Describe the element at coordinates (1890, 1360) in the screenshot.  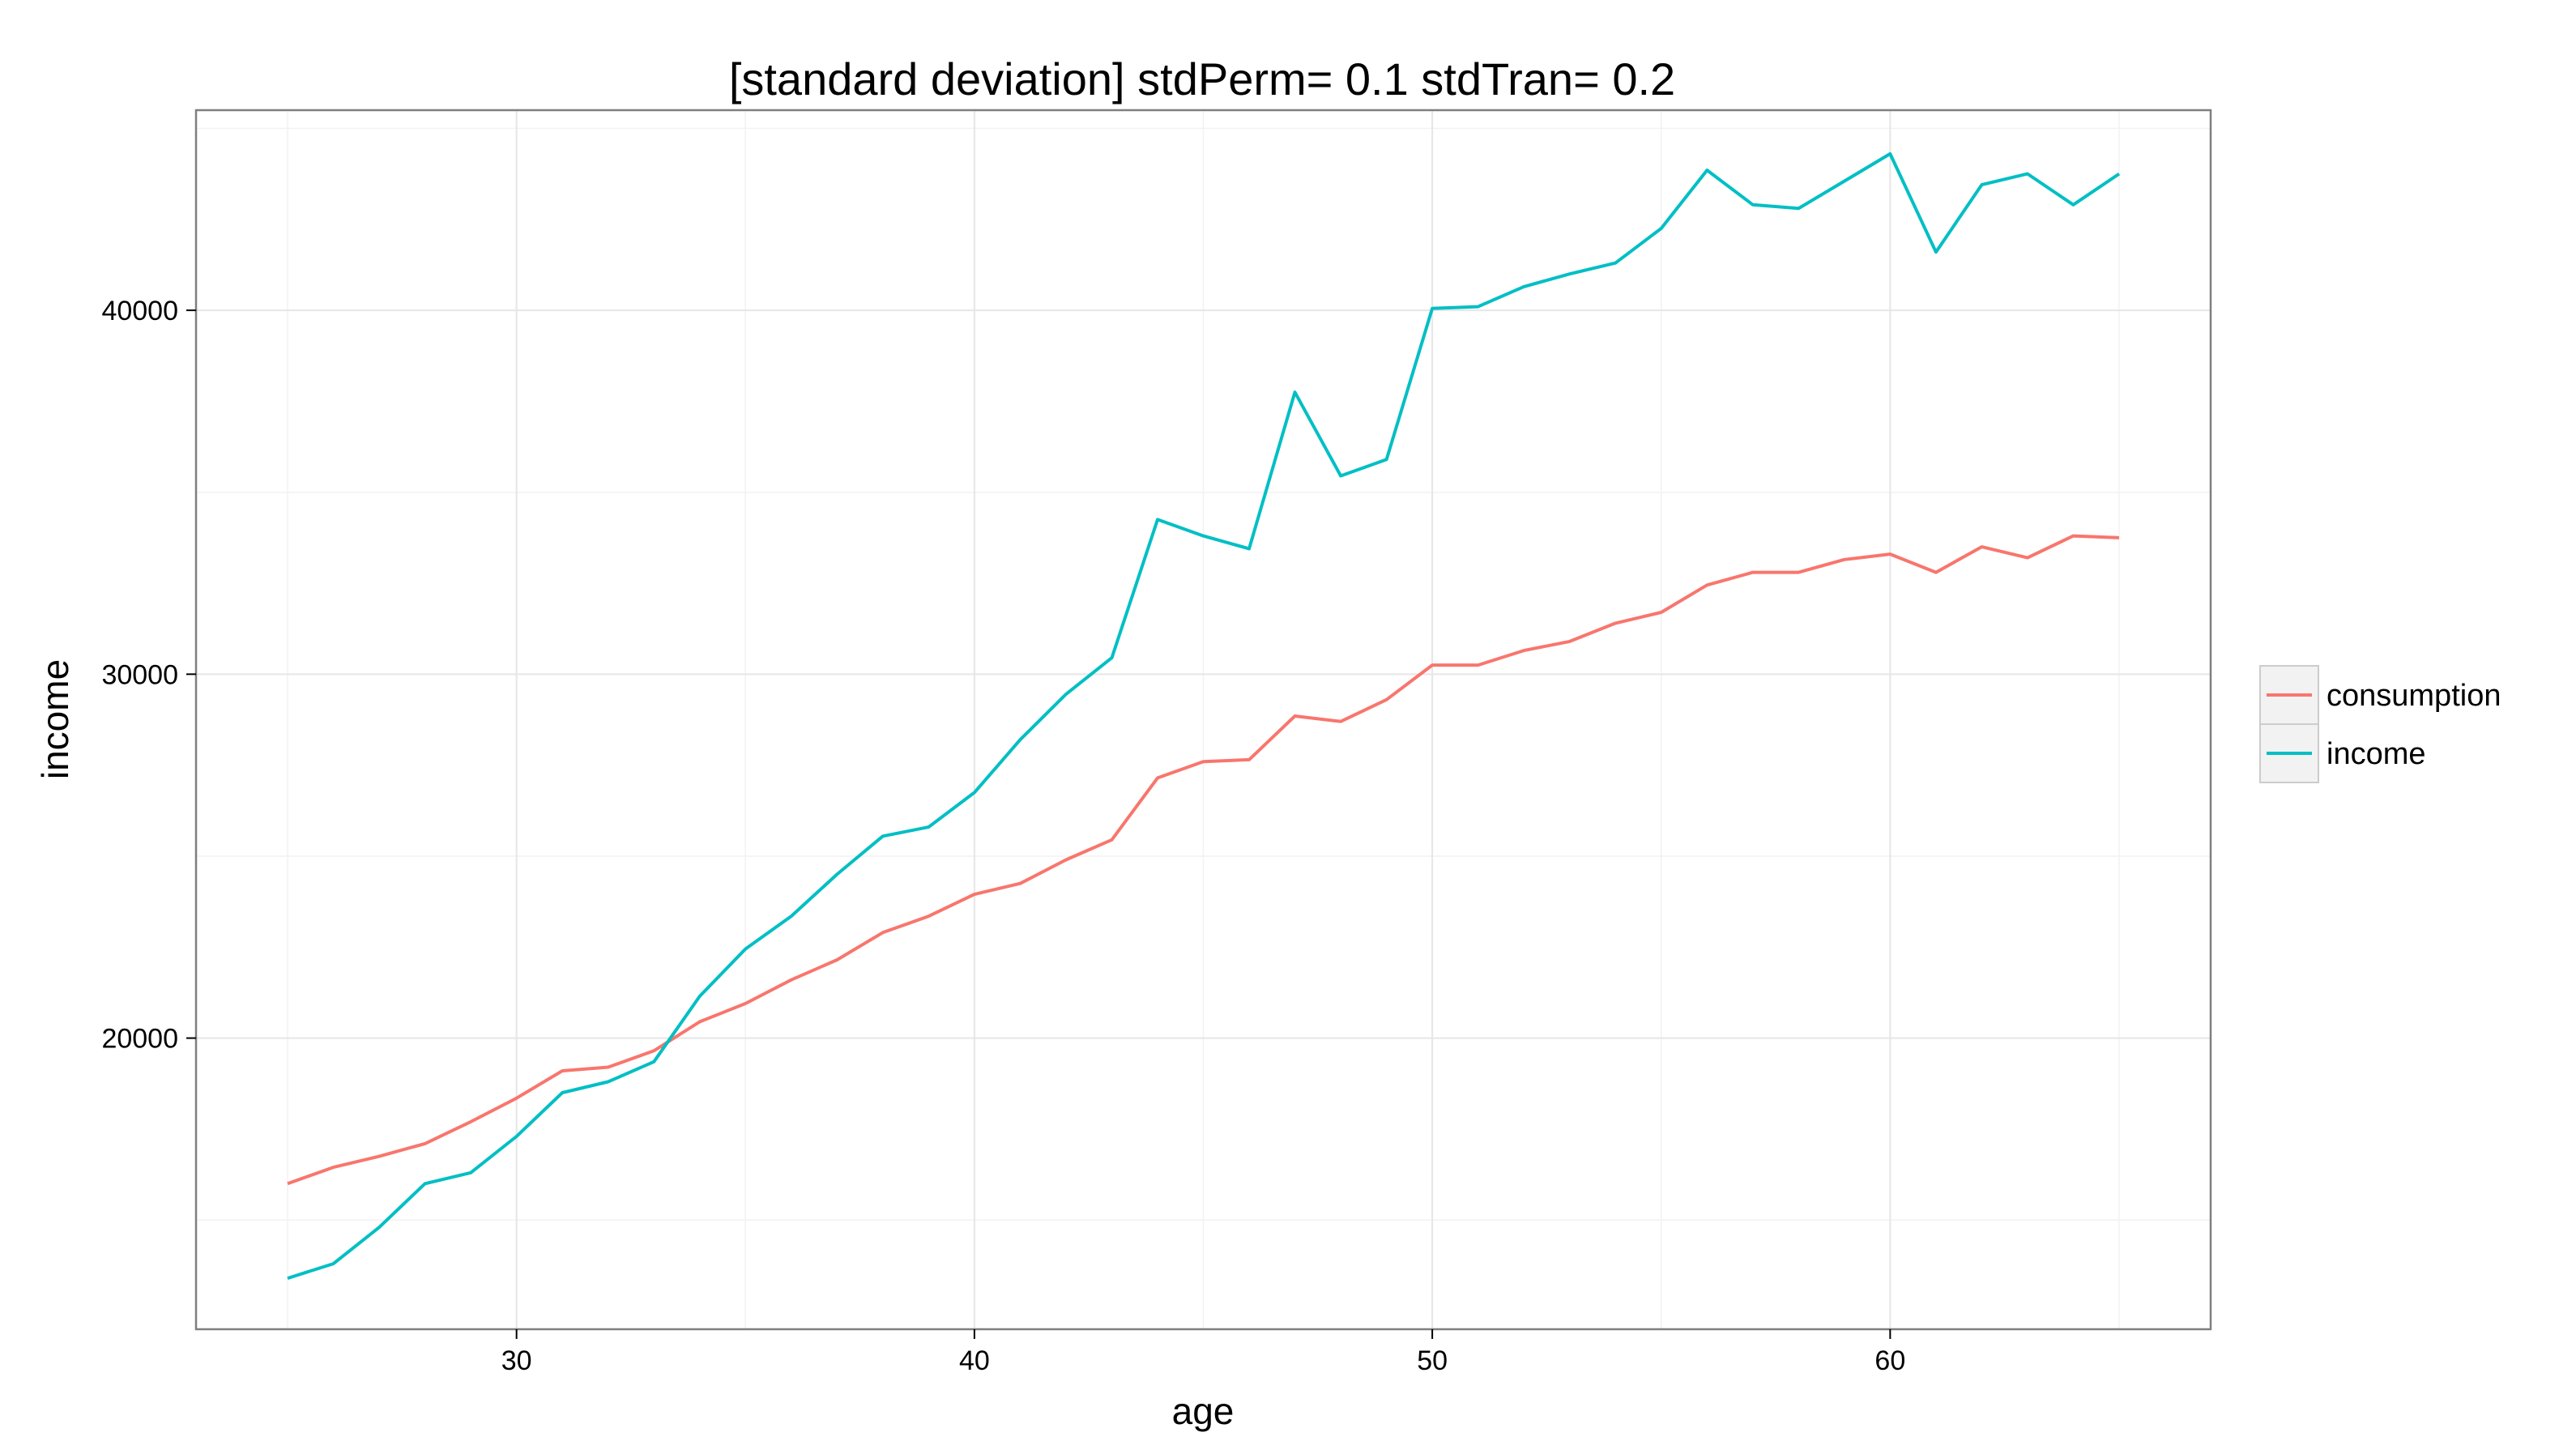
I see `x-tick-label: 60` at that location.